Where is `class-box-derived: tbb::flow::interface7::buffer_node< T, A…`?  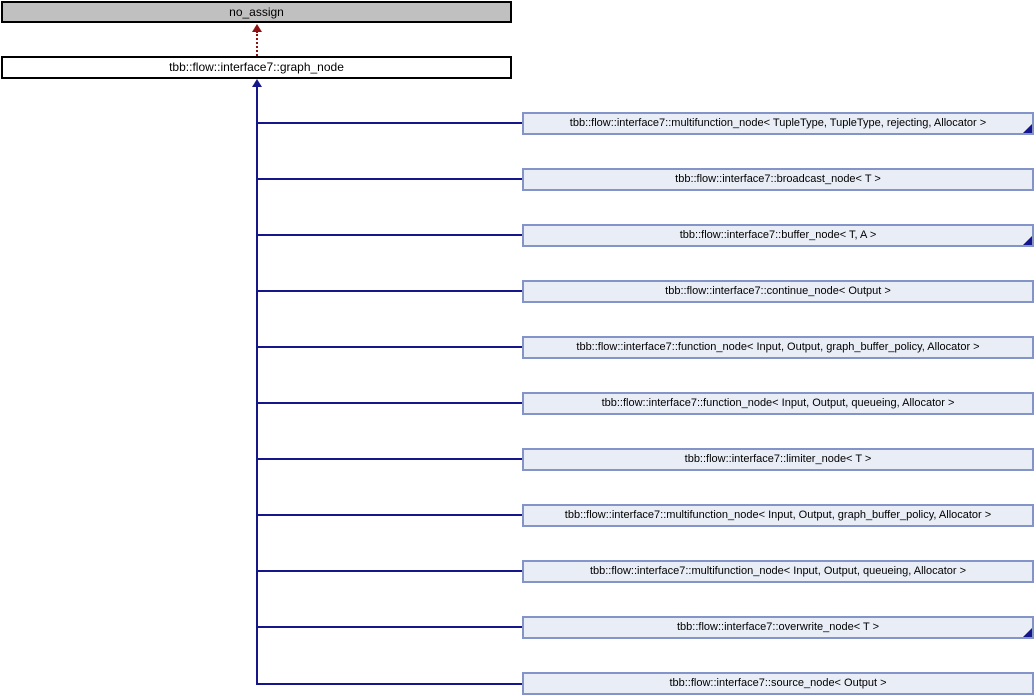
class-box-derived: tbb::flow::interface7::buffer_node< T, A… is located at coordinates (778, 235).